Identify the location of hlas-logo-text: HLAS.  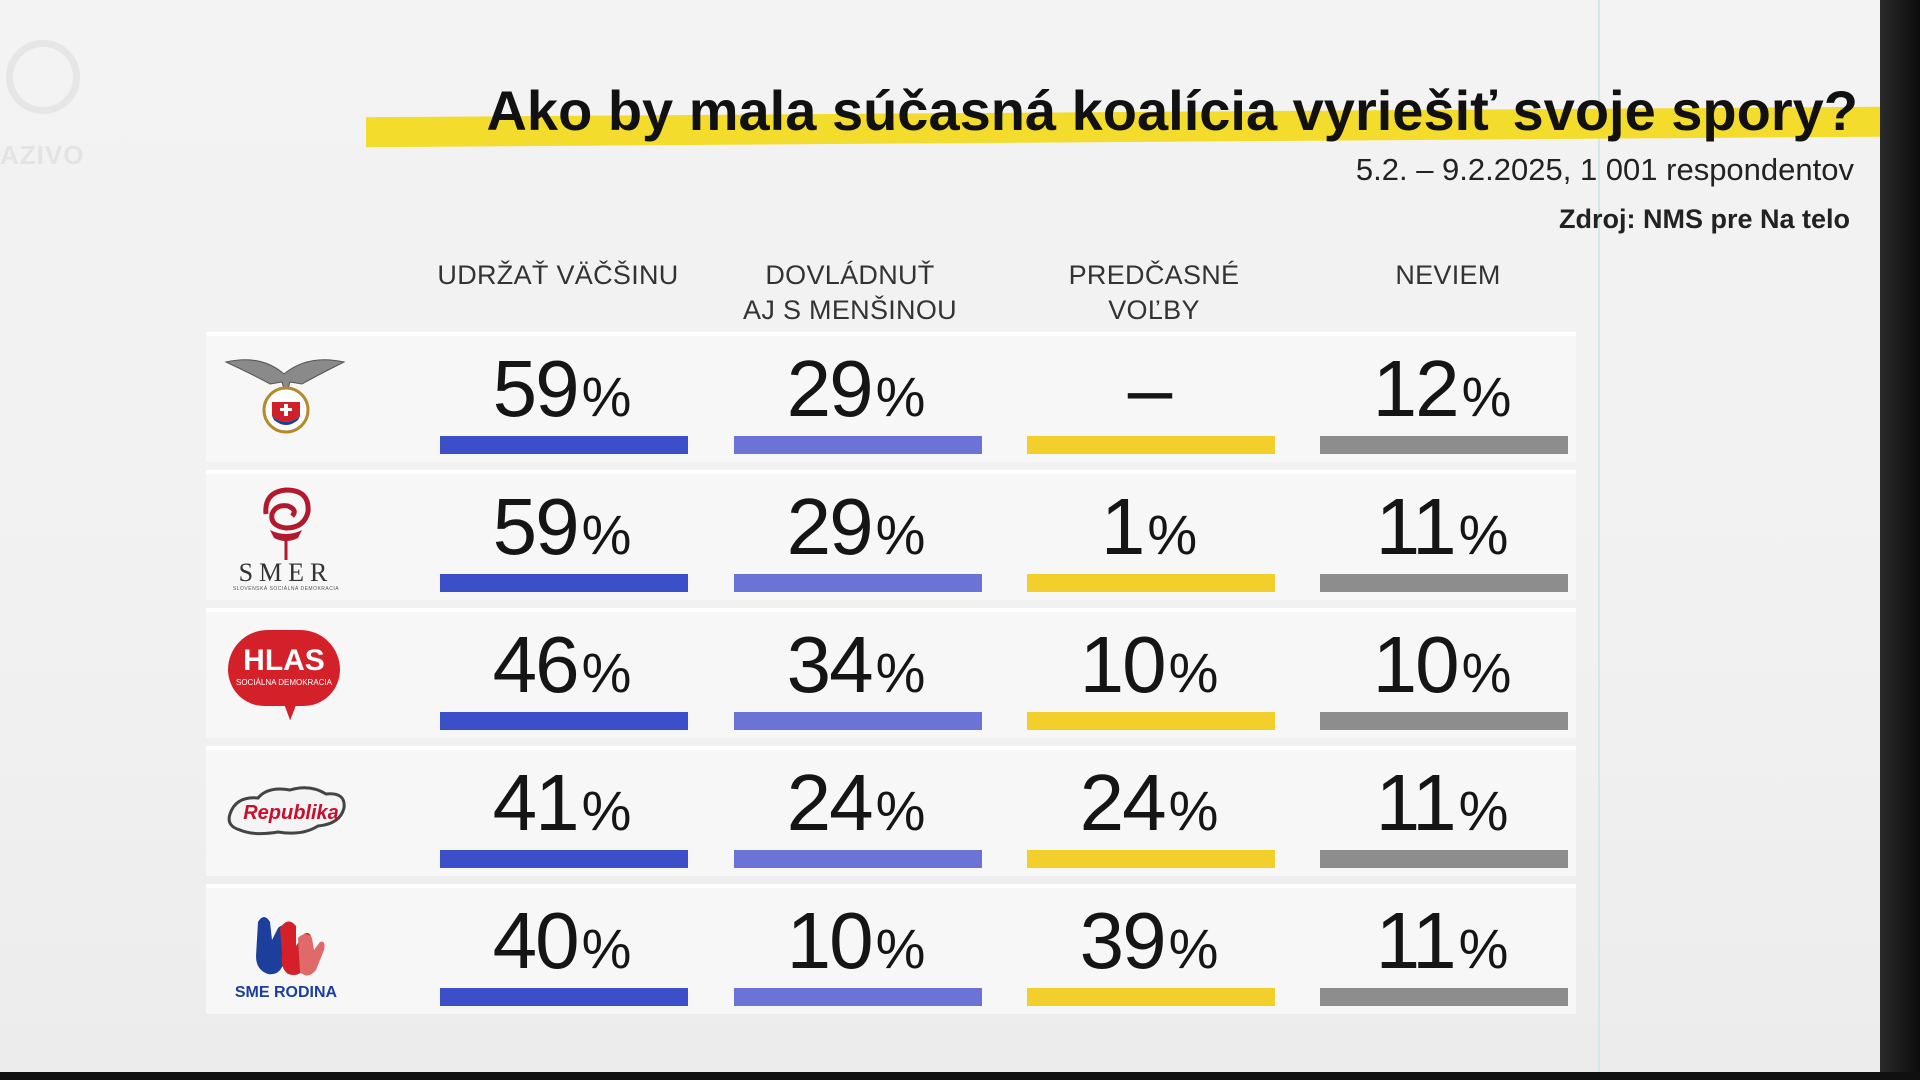
(284, 660).